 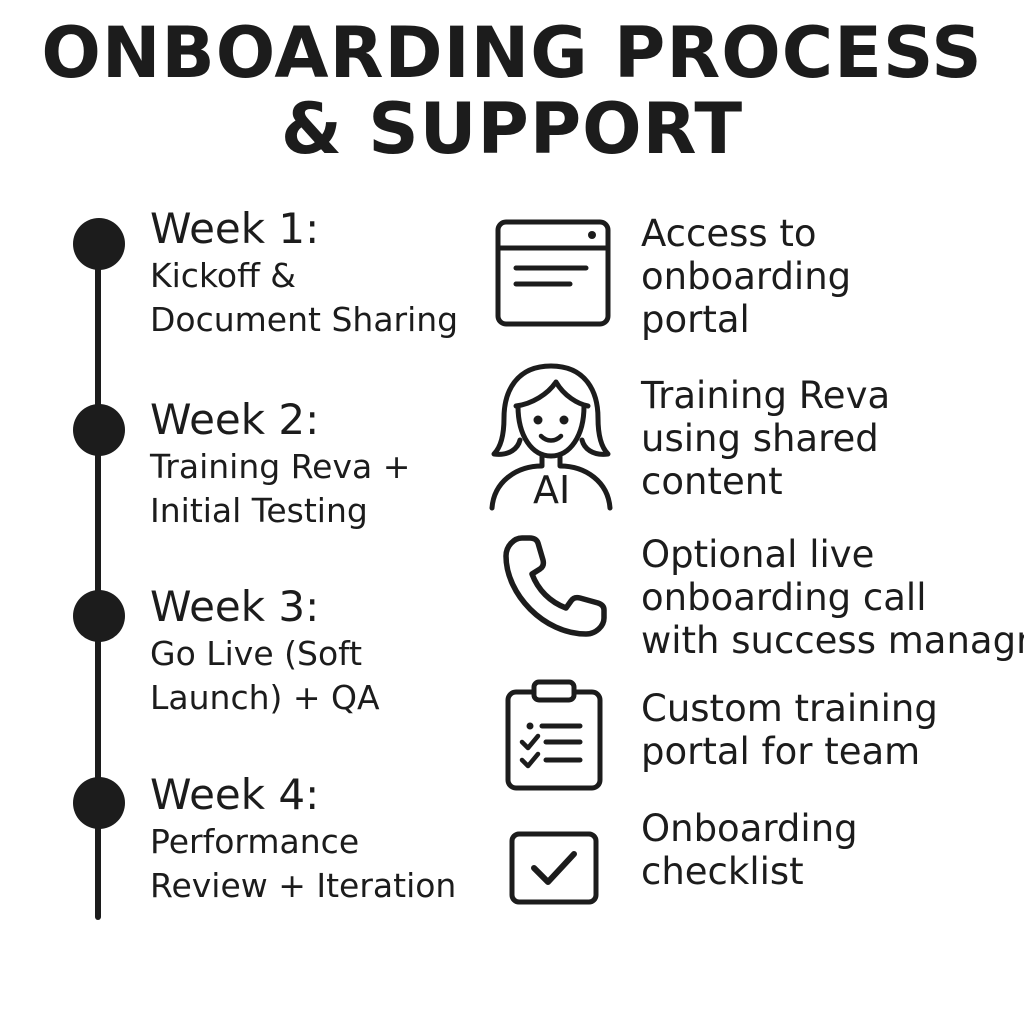 I want to click on timeline-step-week-2: Week 2: Training Reva + Initial Testing, so click(x=315, y=464).